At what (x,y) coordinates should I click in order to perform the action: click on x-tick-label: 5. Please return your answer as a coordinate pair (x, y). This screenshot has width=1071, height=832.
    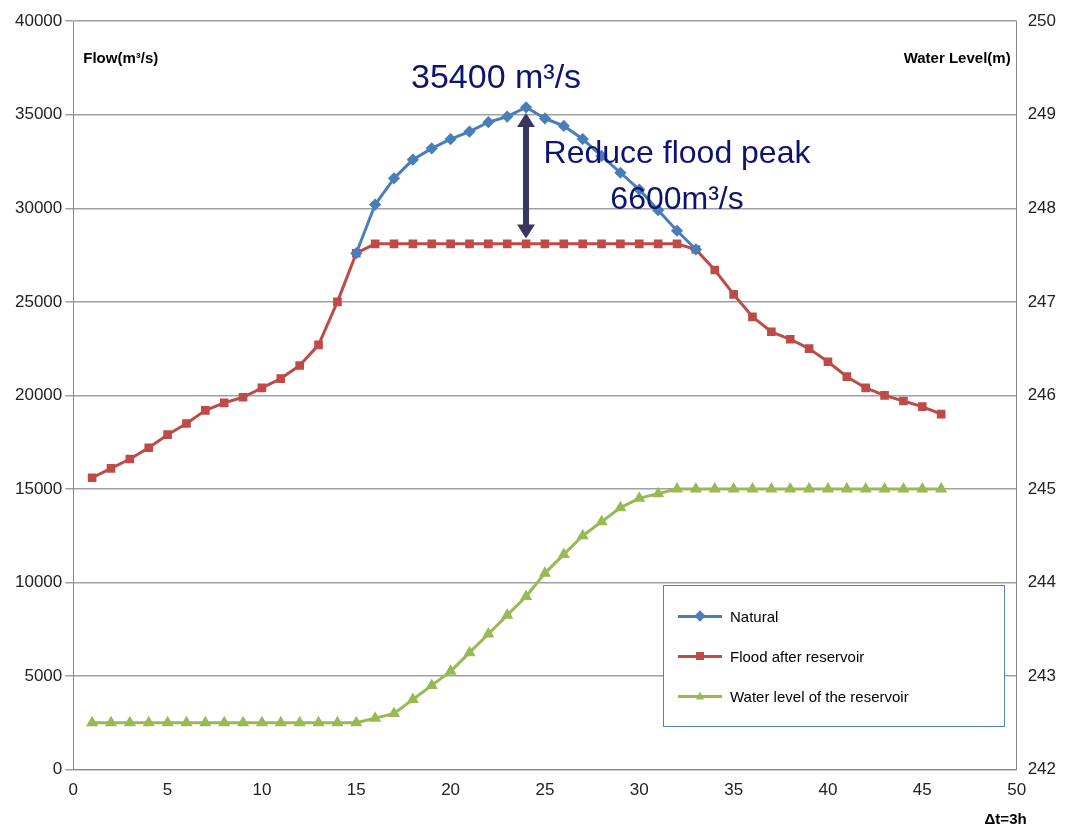
    Looking at the image, I should click on (167, 790).